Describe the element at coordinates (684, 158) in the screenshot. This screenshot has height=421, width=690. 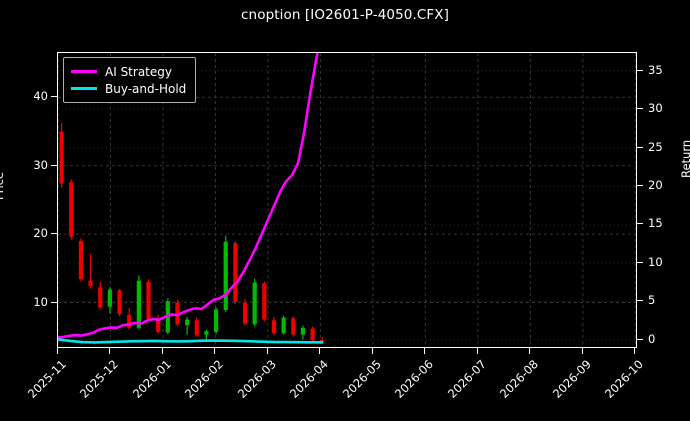
I see `y-axis-label-right: Return` at that location.